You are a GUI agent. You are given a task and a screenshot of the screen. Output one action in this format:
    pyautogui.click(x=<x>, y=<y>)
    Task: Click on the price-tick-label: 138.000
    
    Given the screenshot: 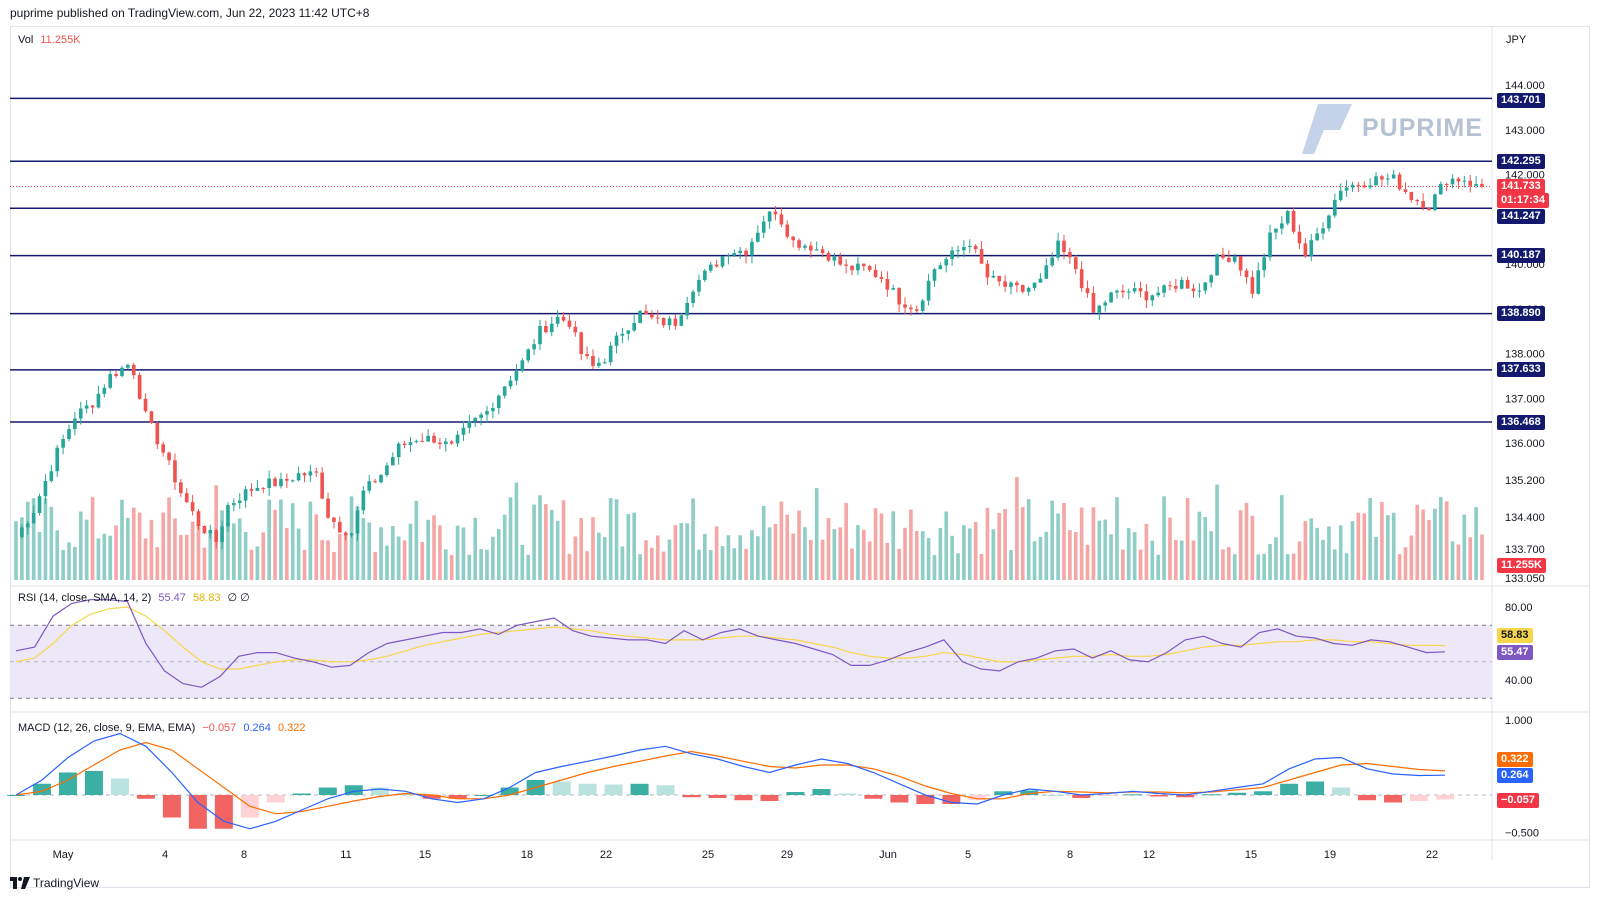 What is the action you would take?
    pyautogui.click(x=1525, y=355)
    